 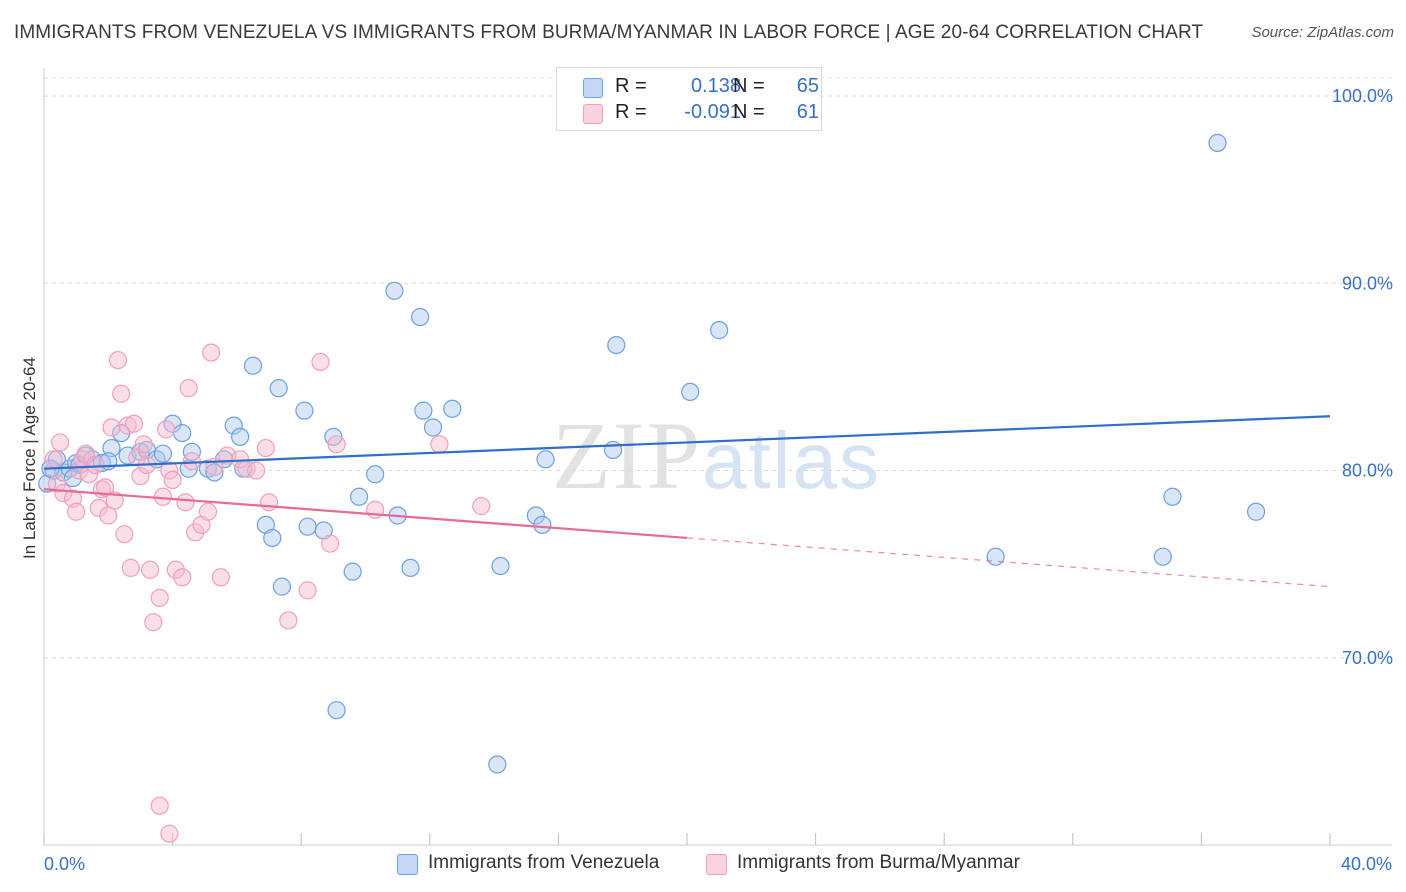 What do you see at coordinates (807, 112) in the screenshot?
I see `n-value: 61` at bounding box center [807, 112].